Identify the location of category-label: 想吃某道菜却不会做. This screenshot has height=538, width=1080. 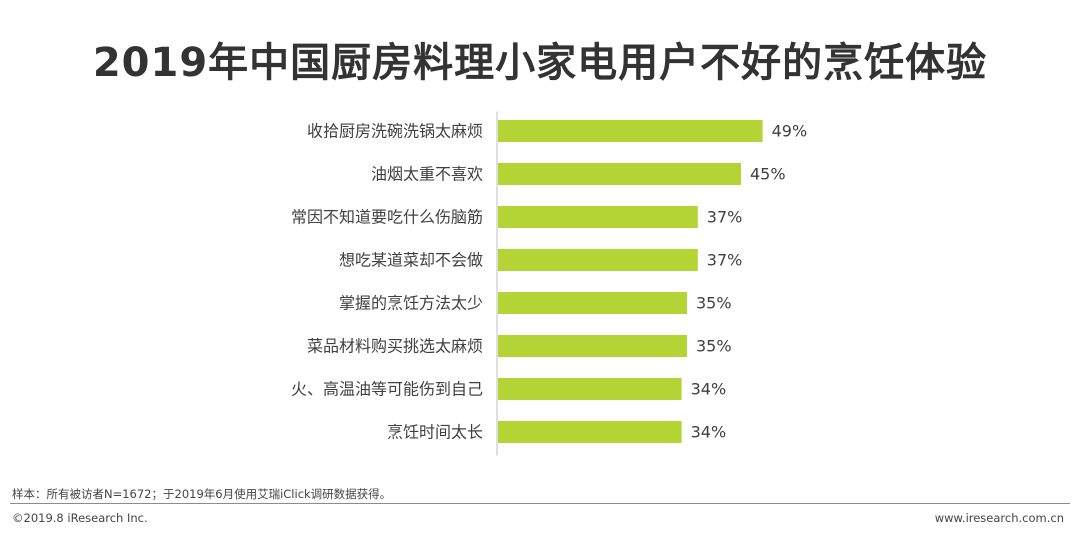
(411, 260).